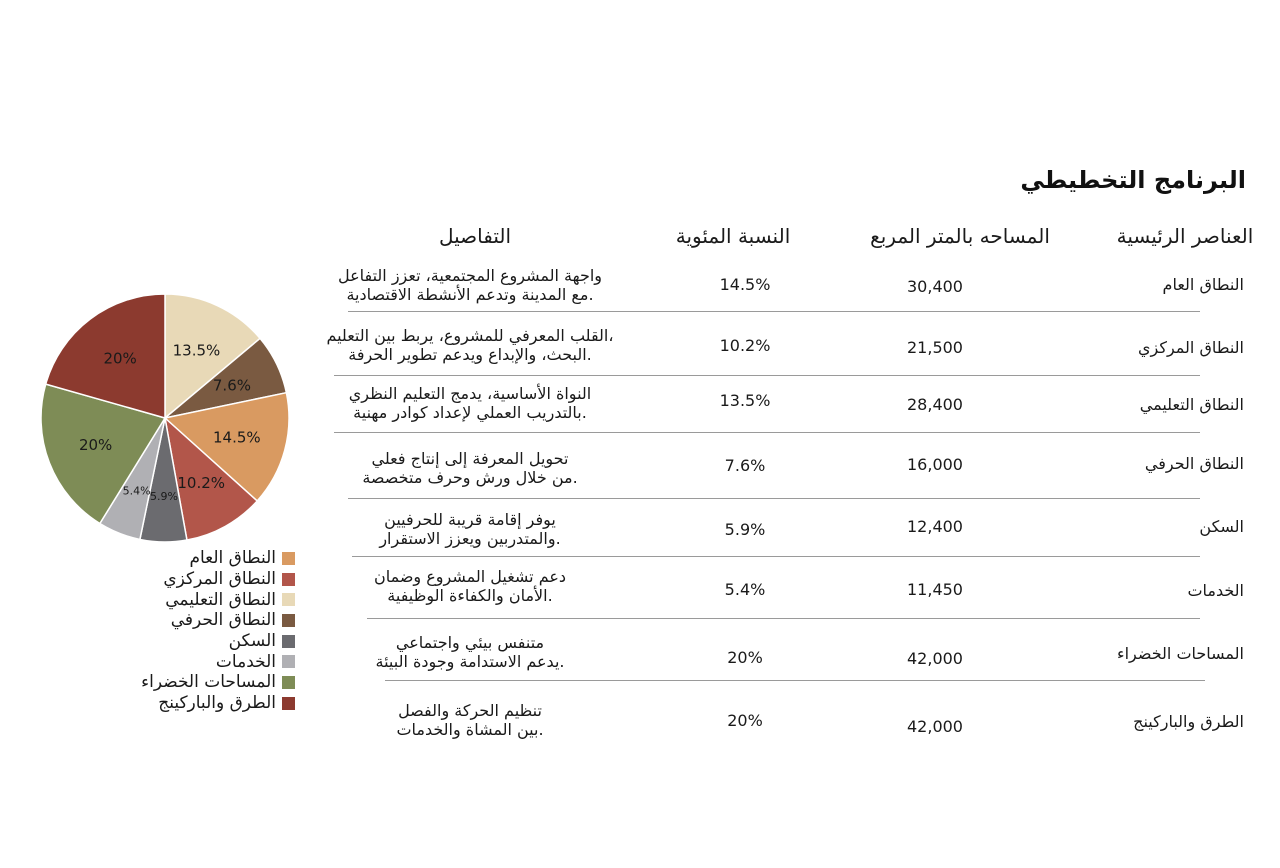  I want to click on column-header-details: التفاصيل, so click(475, 236).